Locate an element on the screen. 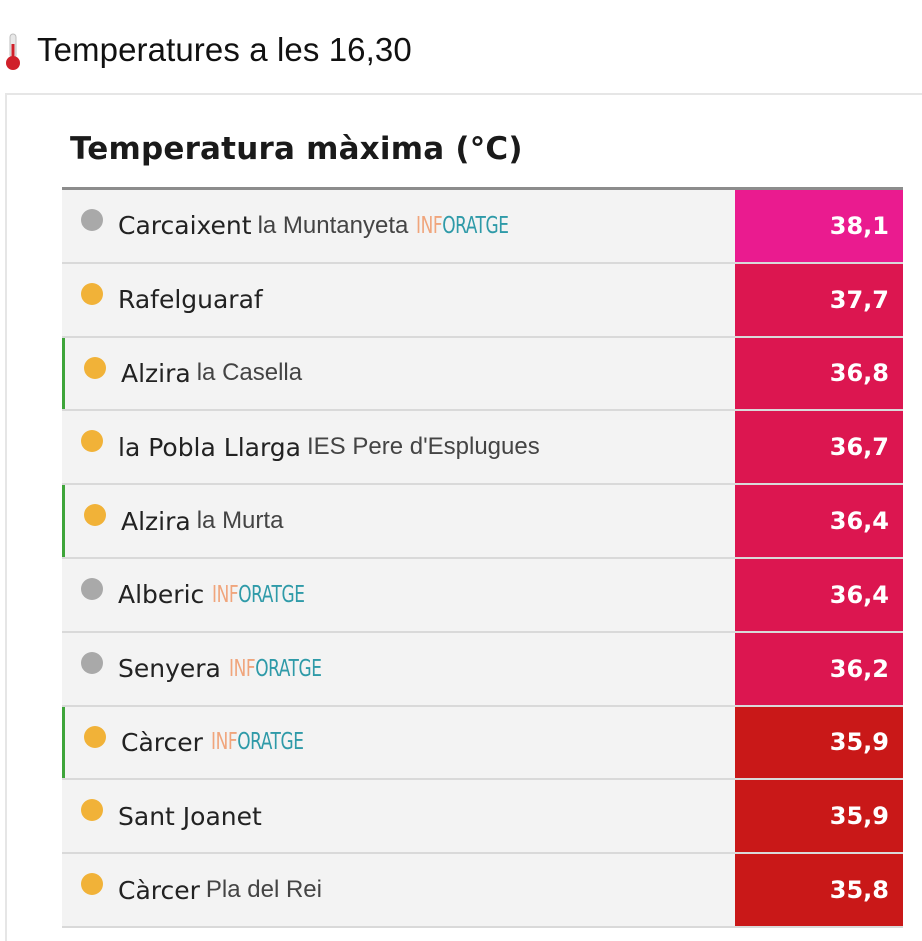 The image size is (922, 941). station-name: Senyera is located at coordinates (169, 669).